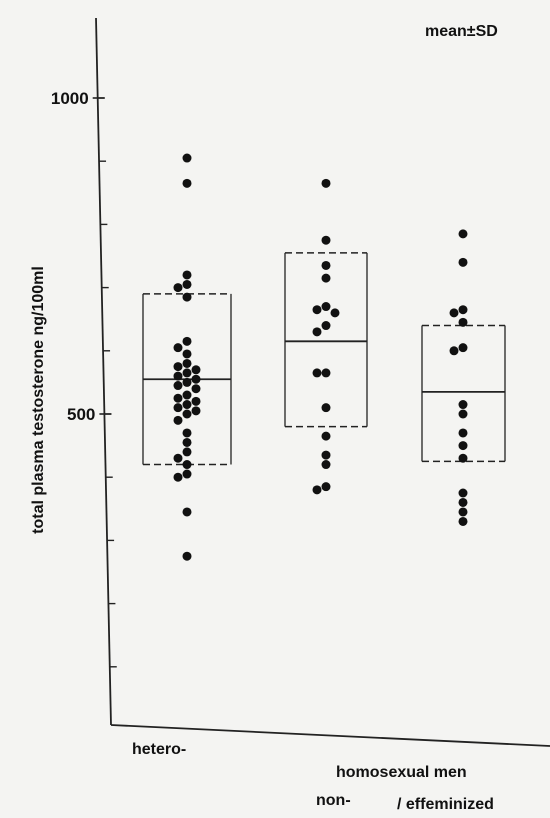  Describe the element at coordinates (461, 31) in the screenshot. I see `annotation-mean-sd: mean±SD` at that location.